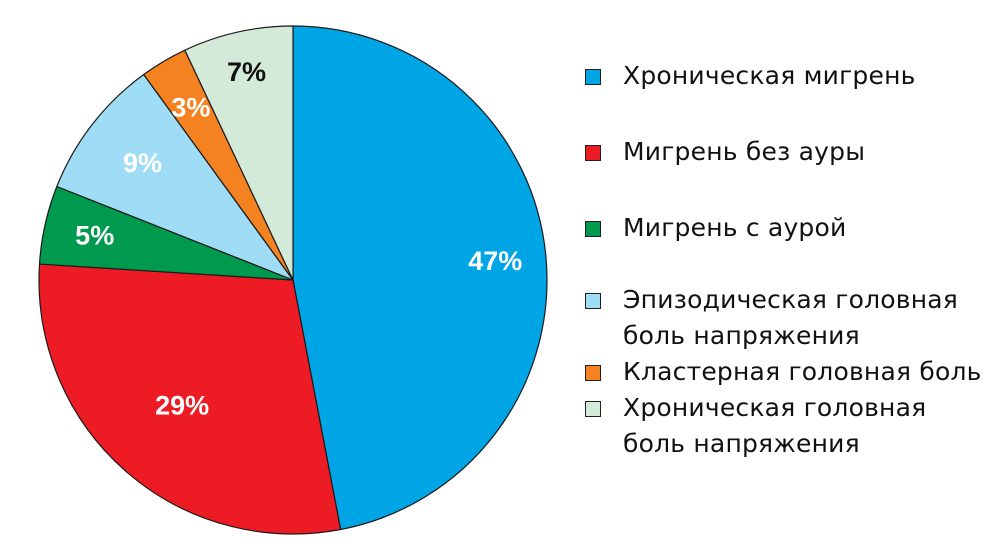 This screenshot has width=991, height=560. Describe the element at coordinates (94, 236) in the screenshot. I see `slice-value-label: 5%` at that location.